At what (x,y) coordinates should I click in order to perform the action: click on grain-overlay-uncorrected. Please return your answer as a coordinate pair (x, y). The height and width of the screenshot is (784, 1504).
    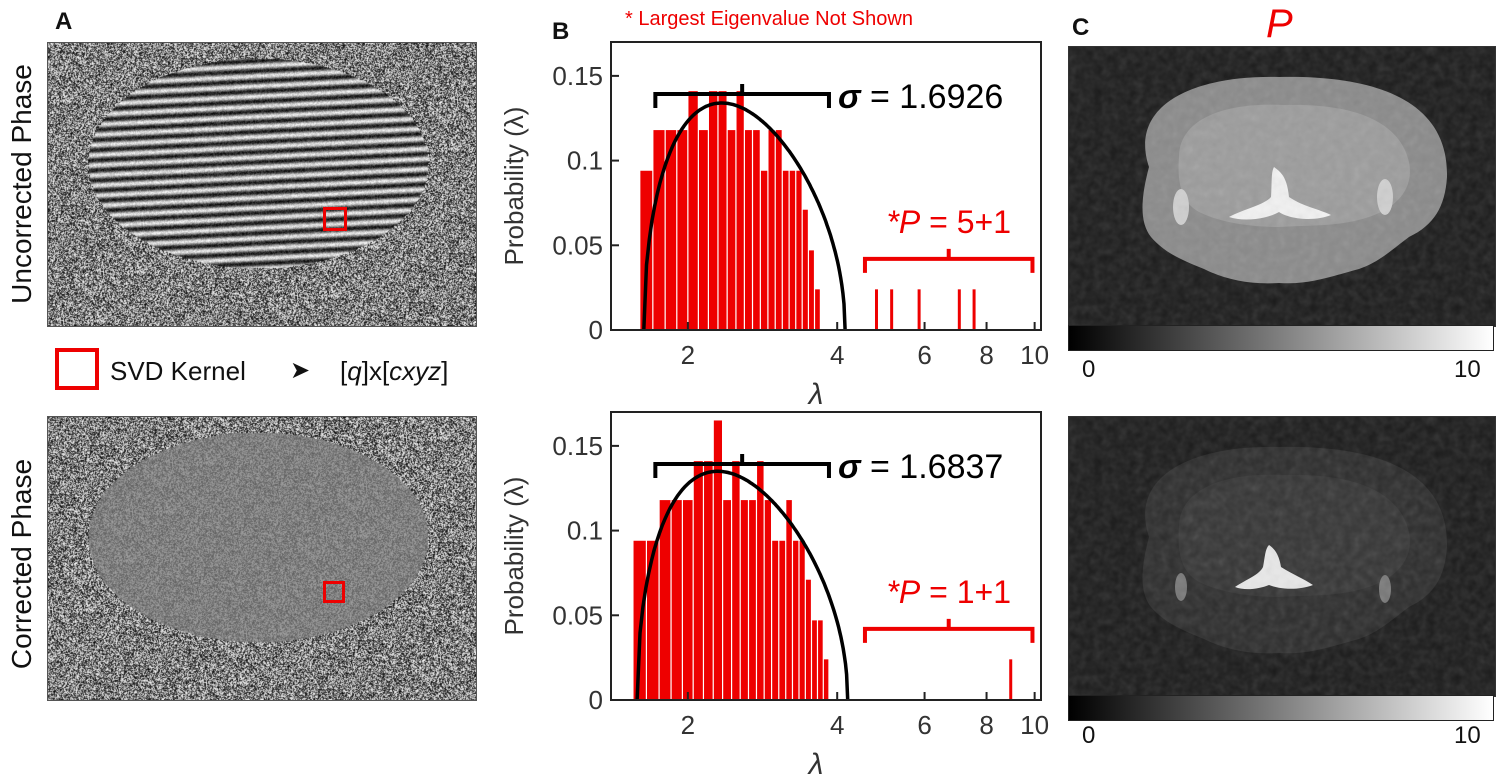
    Looking at the image, I should click on (1282, 186).